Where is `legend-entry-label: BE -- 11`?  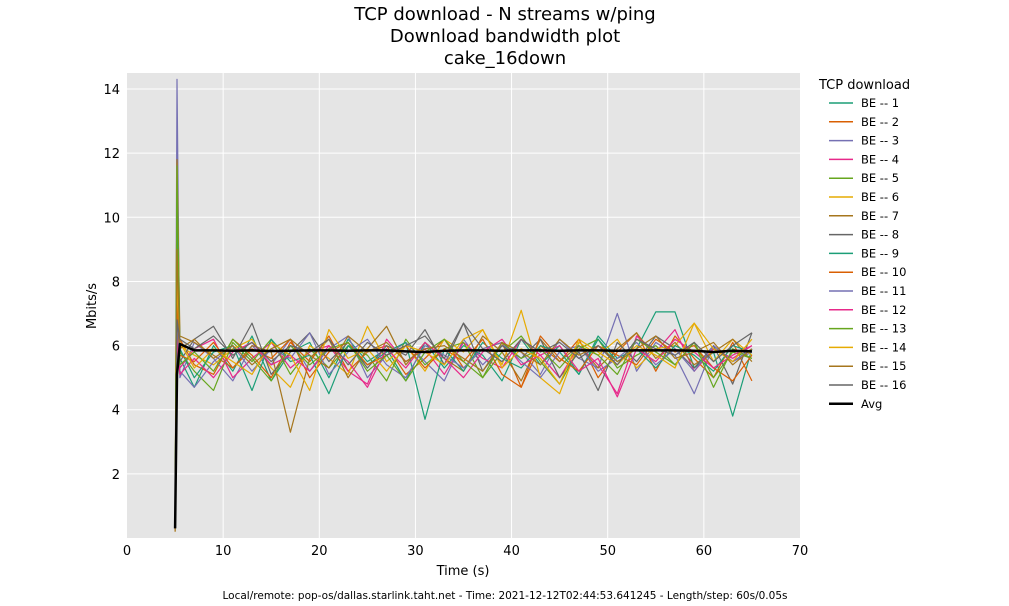
legend-entry-label: BE -- 11 is located at coordinates (883, 291).